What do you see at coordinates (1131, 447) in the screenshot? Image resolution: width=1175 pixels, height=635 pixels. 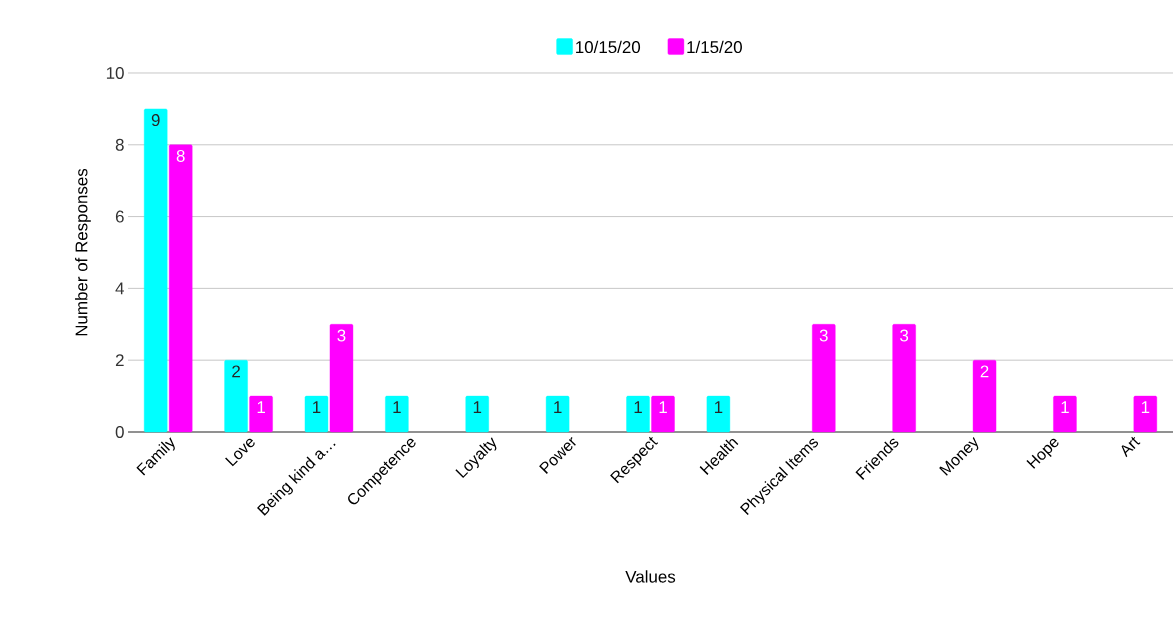 I see `x-tick-label: Art` at bounding box center [1131, 447].